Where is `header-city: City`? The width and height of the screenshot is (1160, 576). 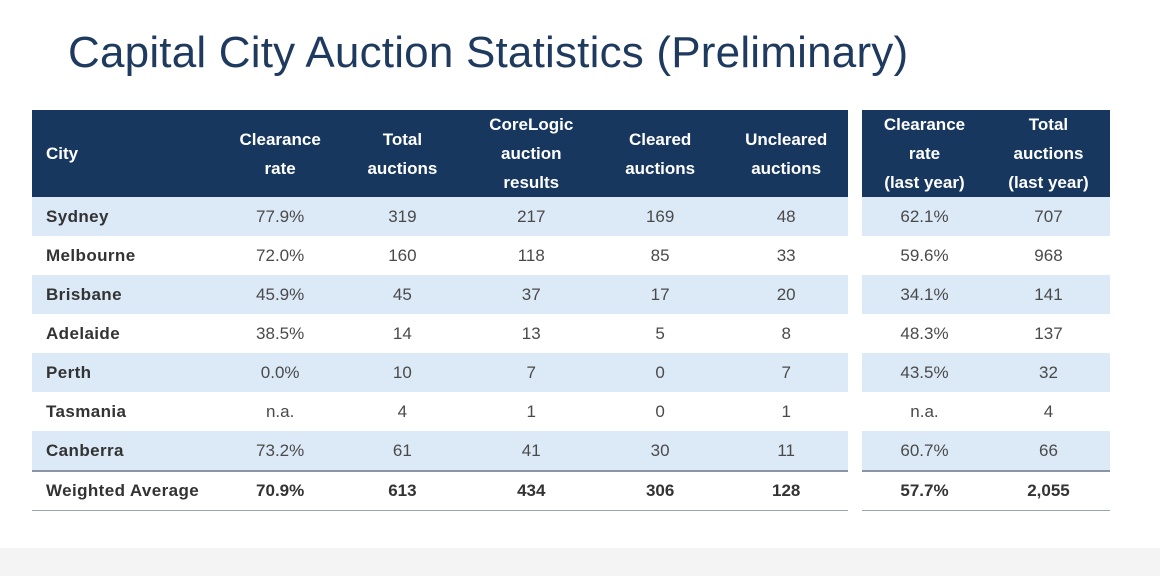
header-city: City is located at coordinates (127, 153).